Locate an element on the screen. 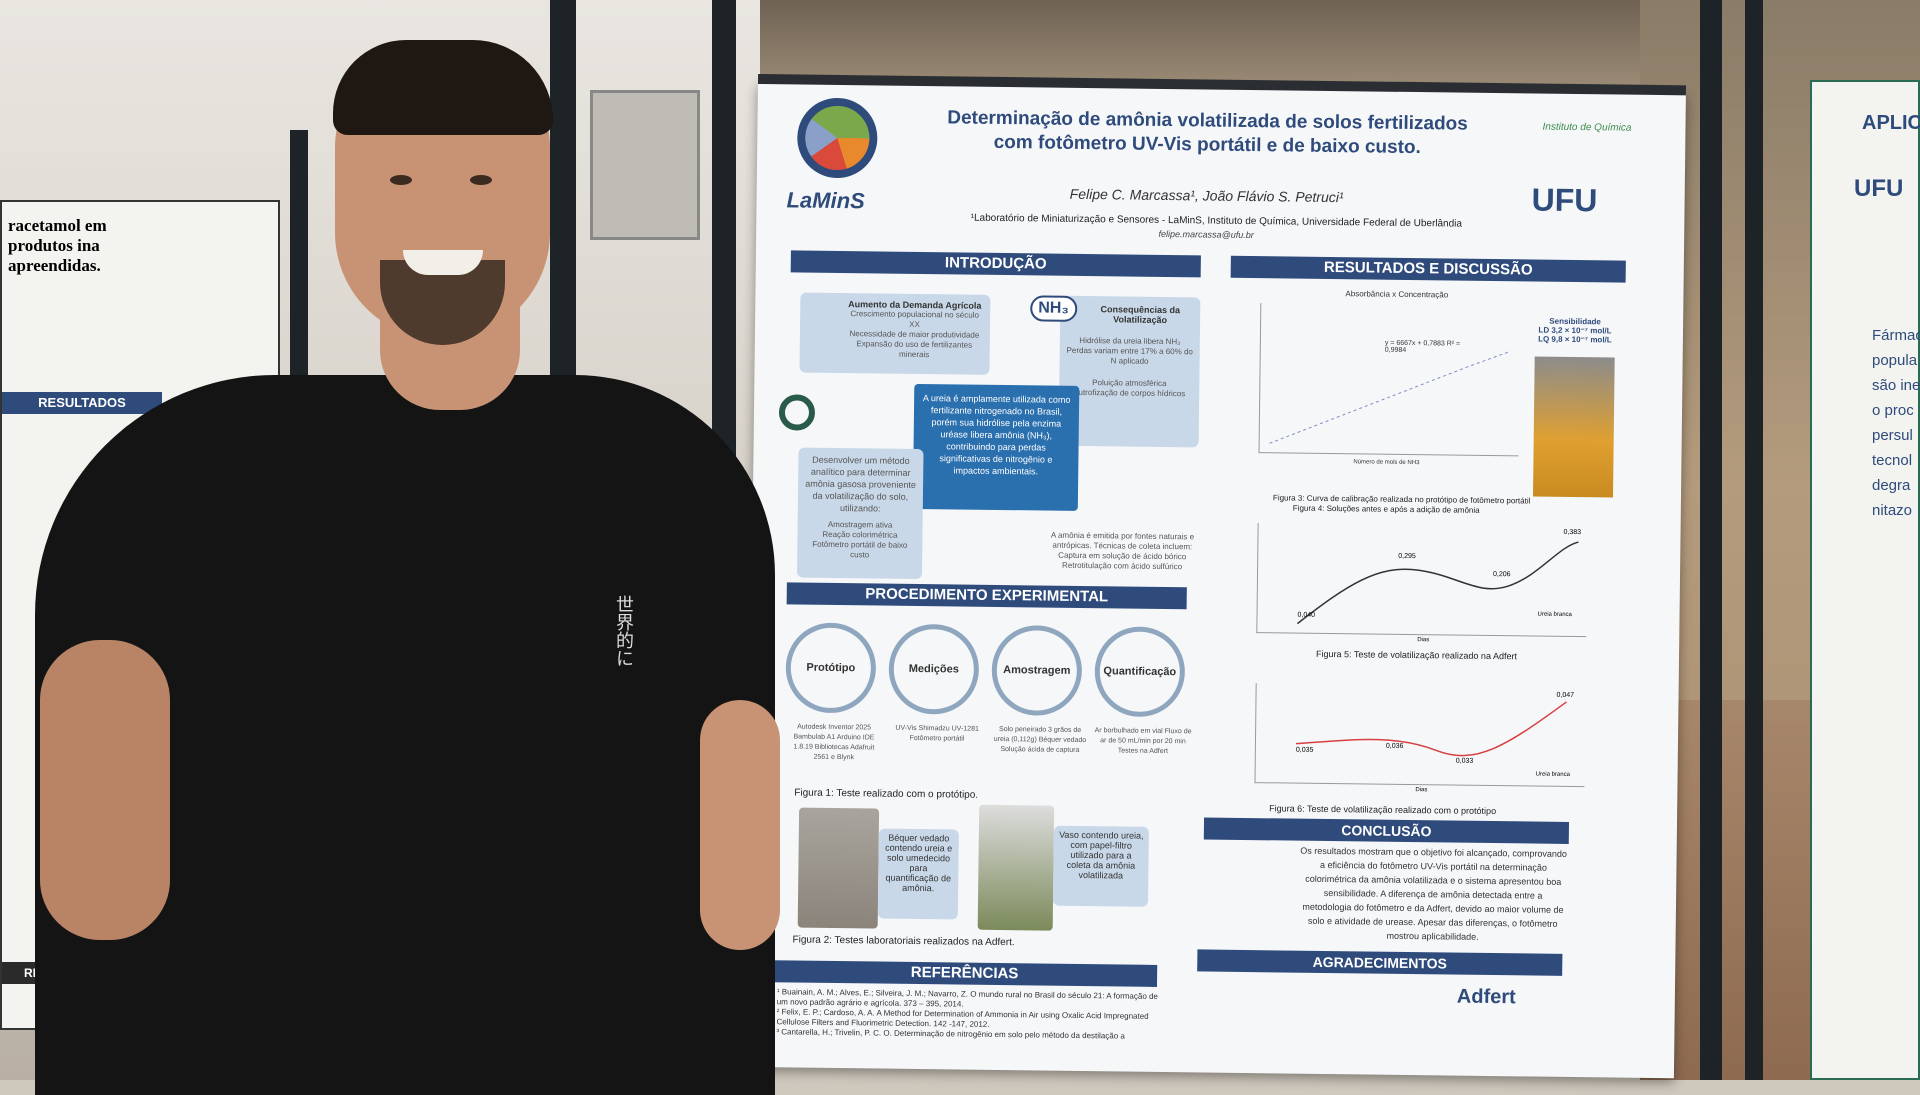 This screenshot has height=1095, width=1920. goal-item: Fotômetro portátil de baixo custo is located at coordinates (860, 549).